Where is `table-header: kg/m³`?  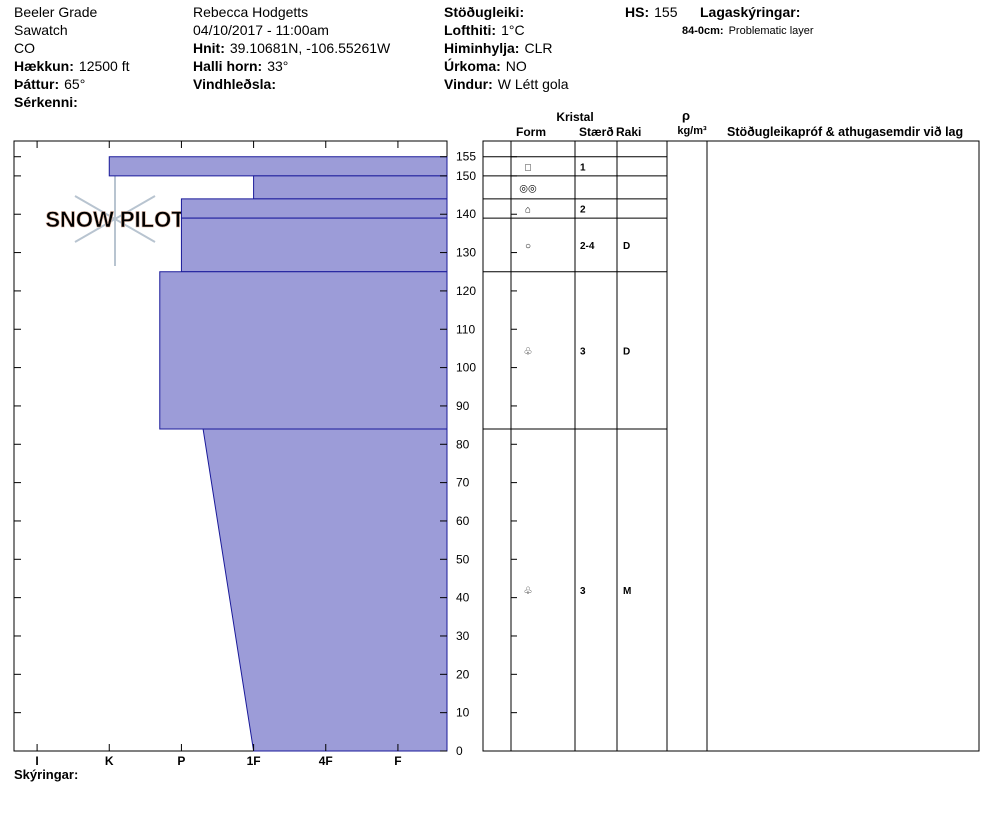 table-header: kg/m³ is located at coordinates (692, 131).